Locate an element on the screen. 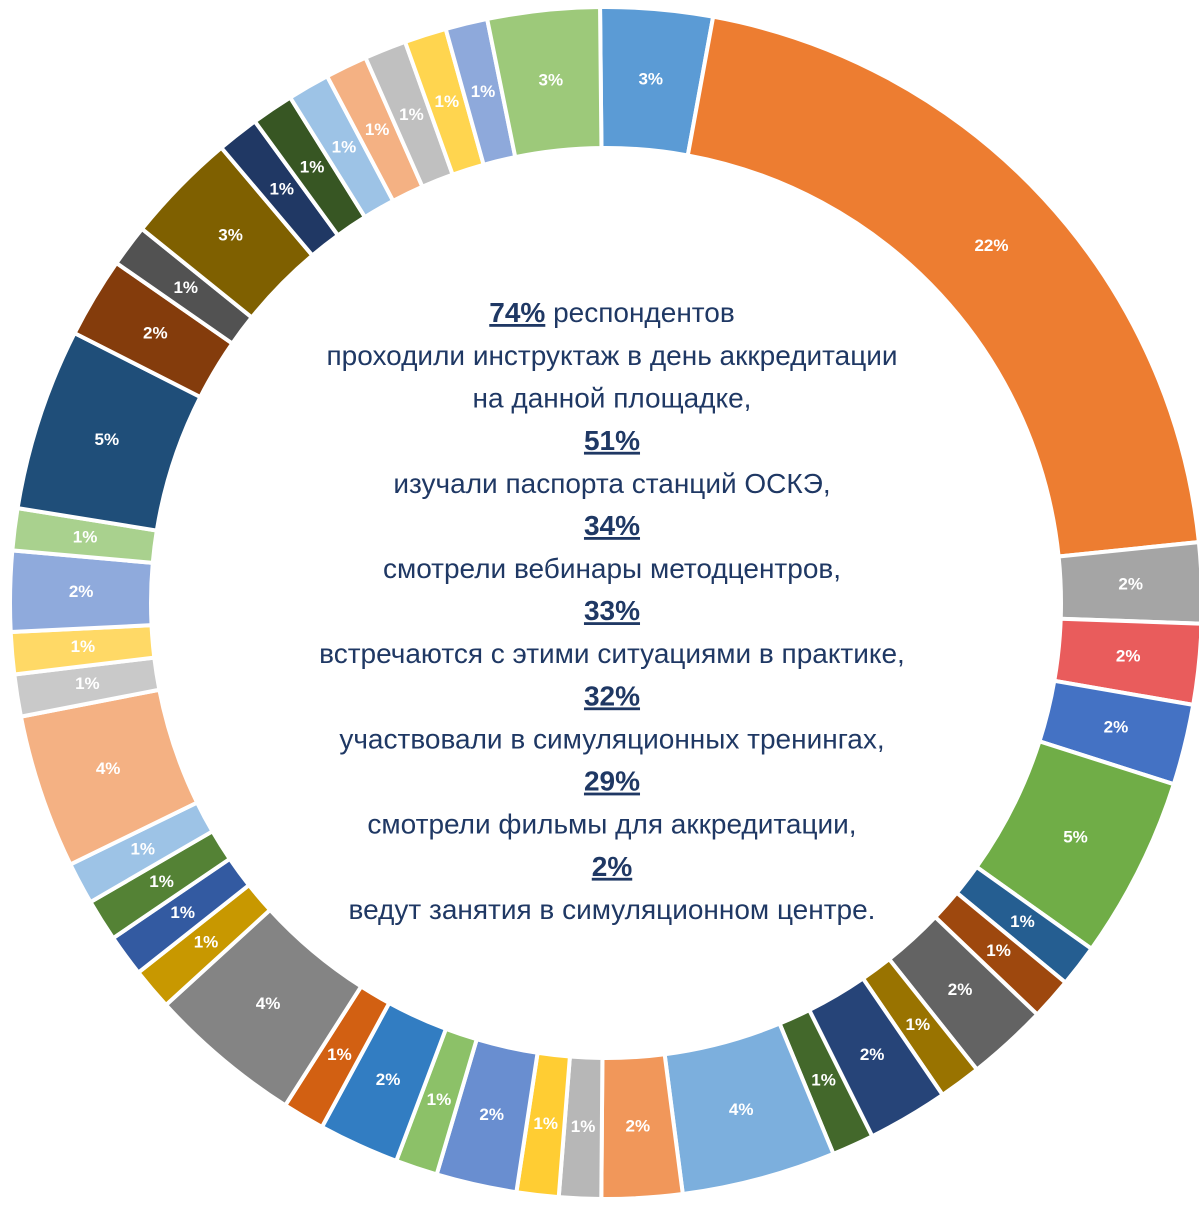 The image size is (1199, 1205). annotation-heading: 29% is located at coordinates (612, 781).